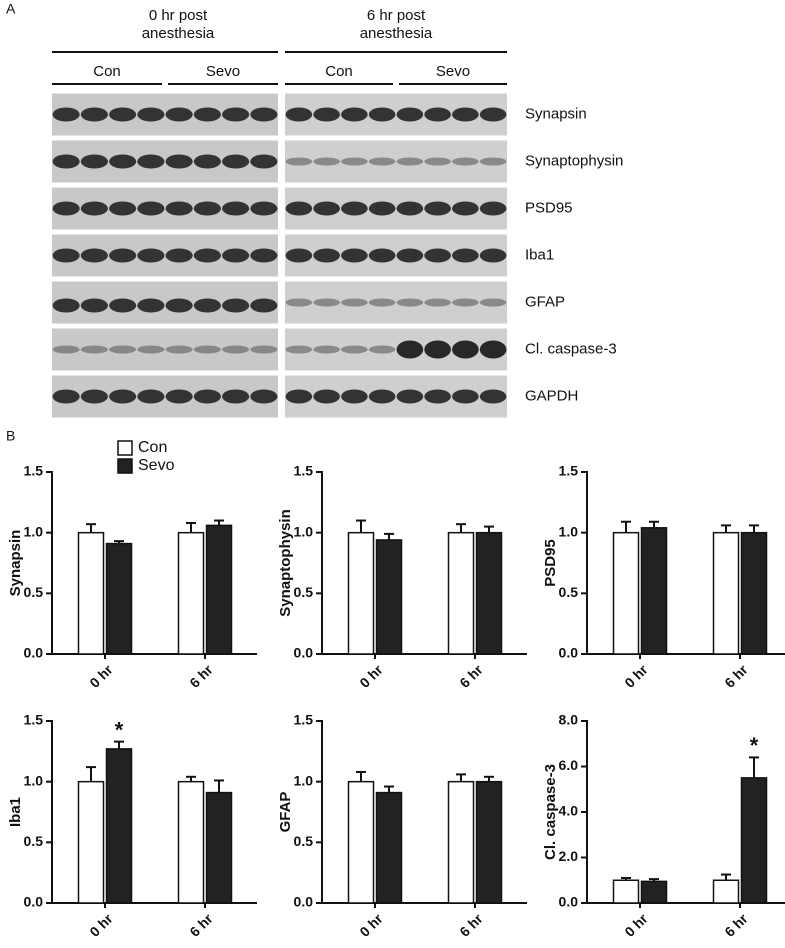 Image resolution: width=785 pixels, height=948 pixels. What do you see at coordinates (396, 24) in the screenshot?
I see `group-header: 6 hr post anesthesia` at bounding box center [396, 24].